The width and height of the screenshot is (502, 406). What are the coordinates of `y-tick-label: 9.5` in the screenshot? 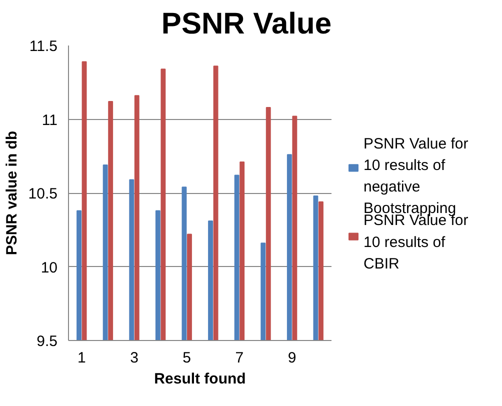 It's located at (47, 341).